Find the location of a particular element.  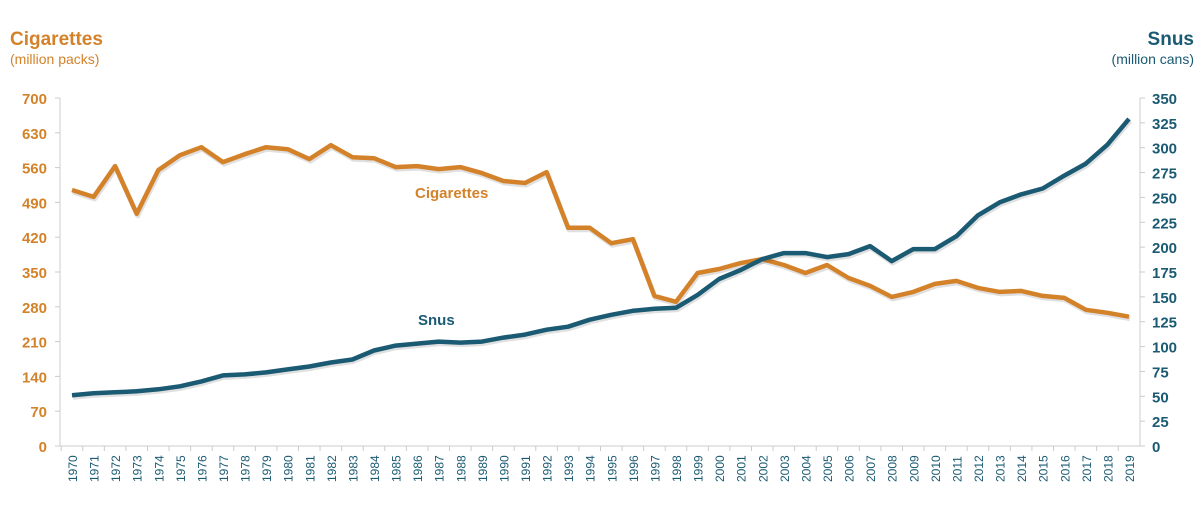

x-tick-label: 2000 is located at coordinates (720, 468).